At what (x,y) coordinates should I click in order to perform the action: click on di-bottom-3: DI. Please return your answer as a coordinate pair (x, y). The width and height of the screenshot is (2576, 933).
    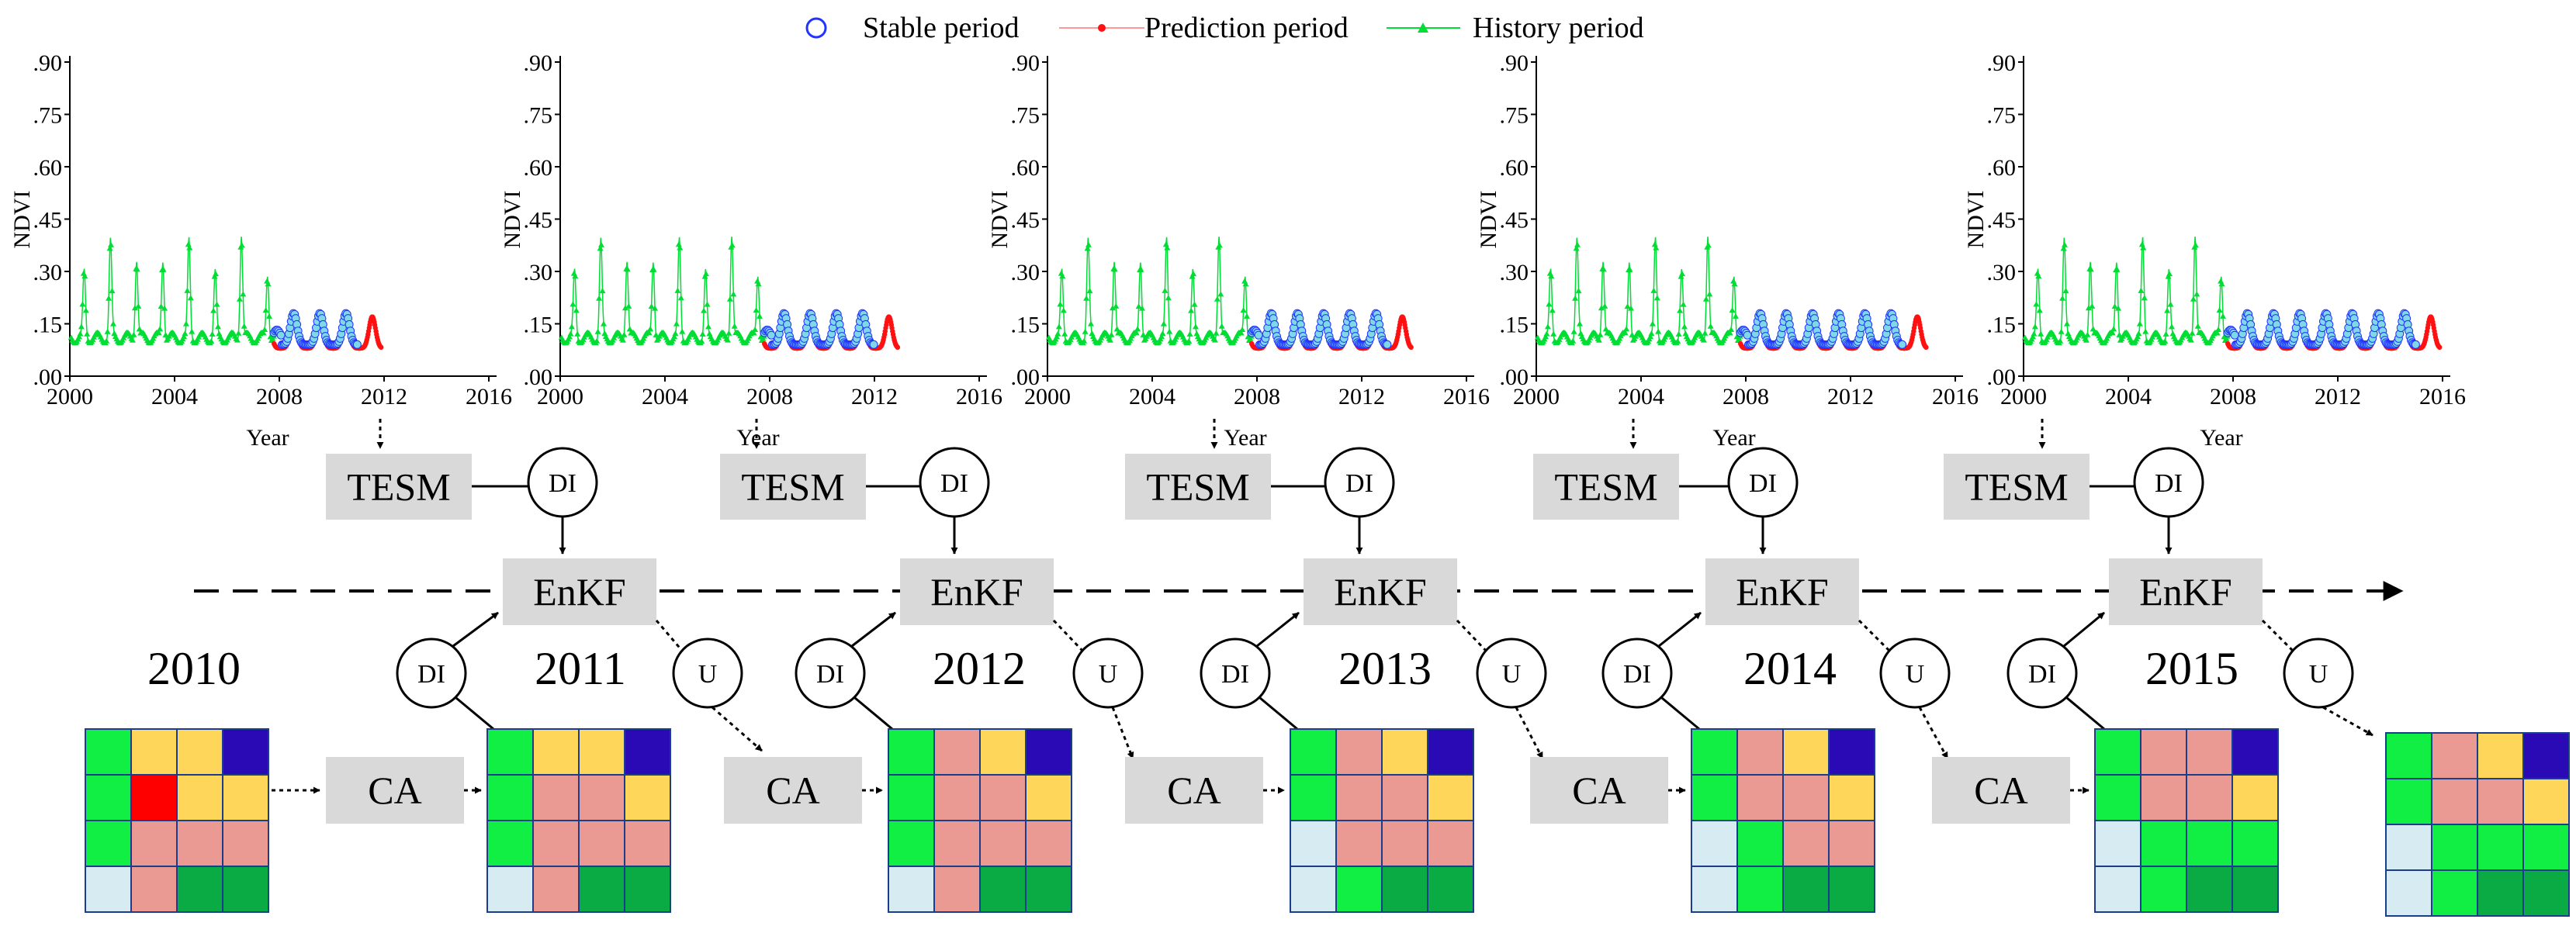
    Looking at the image, I should click on (1235, 673).